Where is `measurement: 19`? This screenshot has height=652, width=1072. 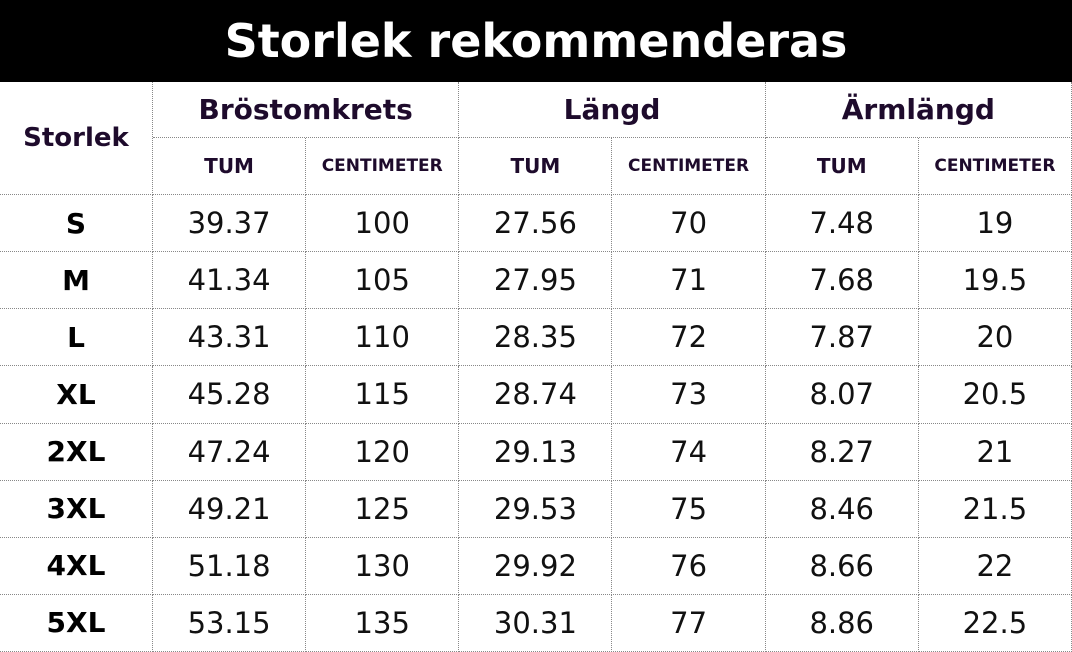
measurement: 19 is located at coordinates (995, 224).